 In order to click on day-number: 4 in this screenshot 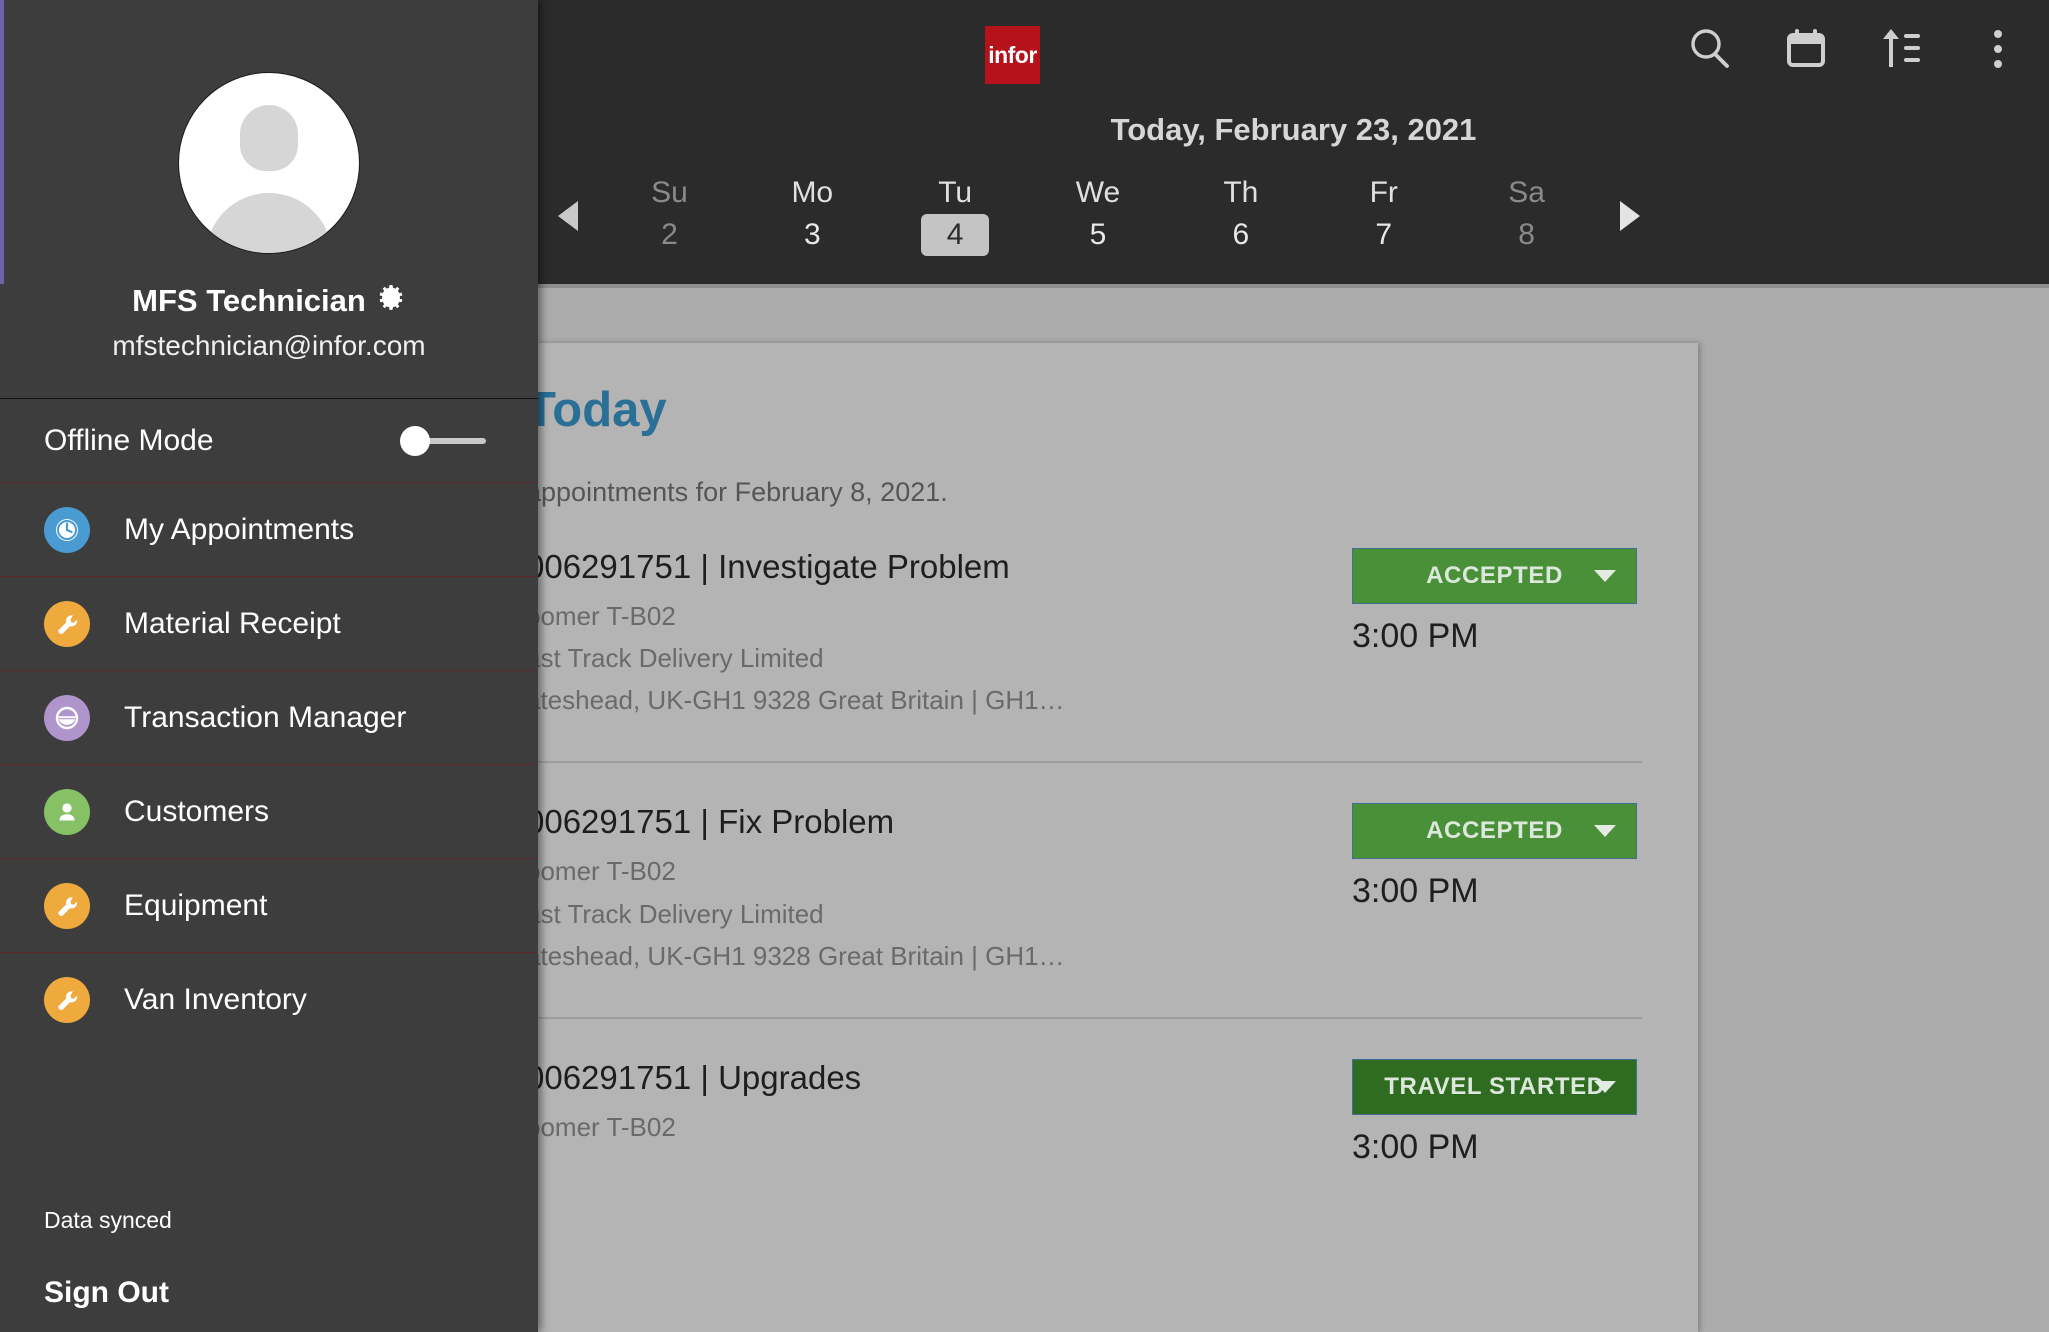, I will do `click(955, 235)`.